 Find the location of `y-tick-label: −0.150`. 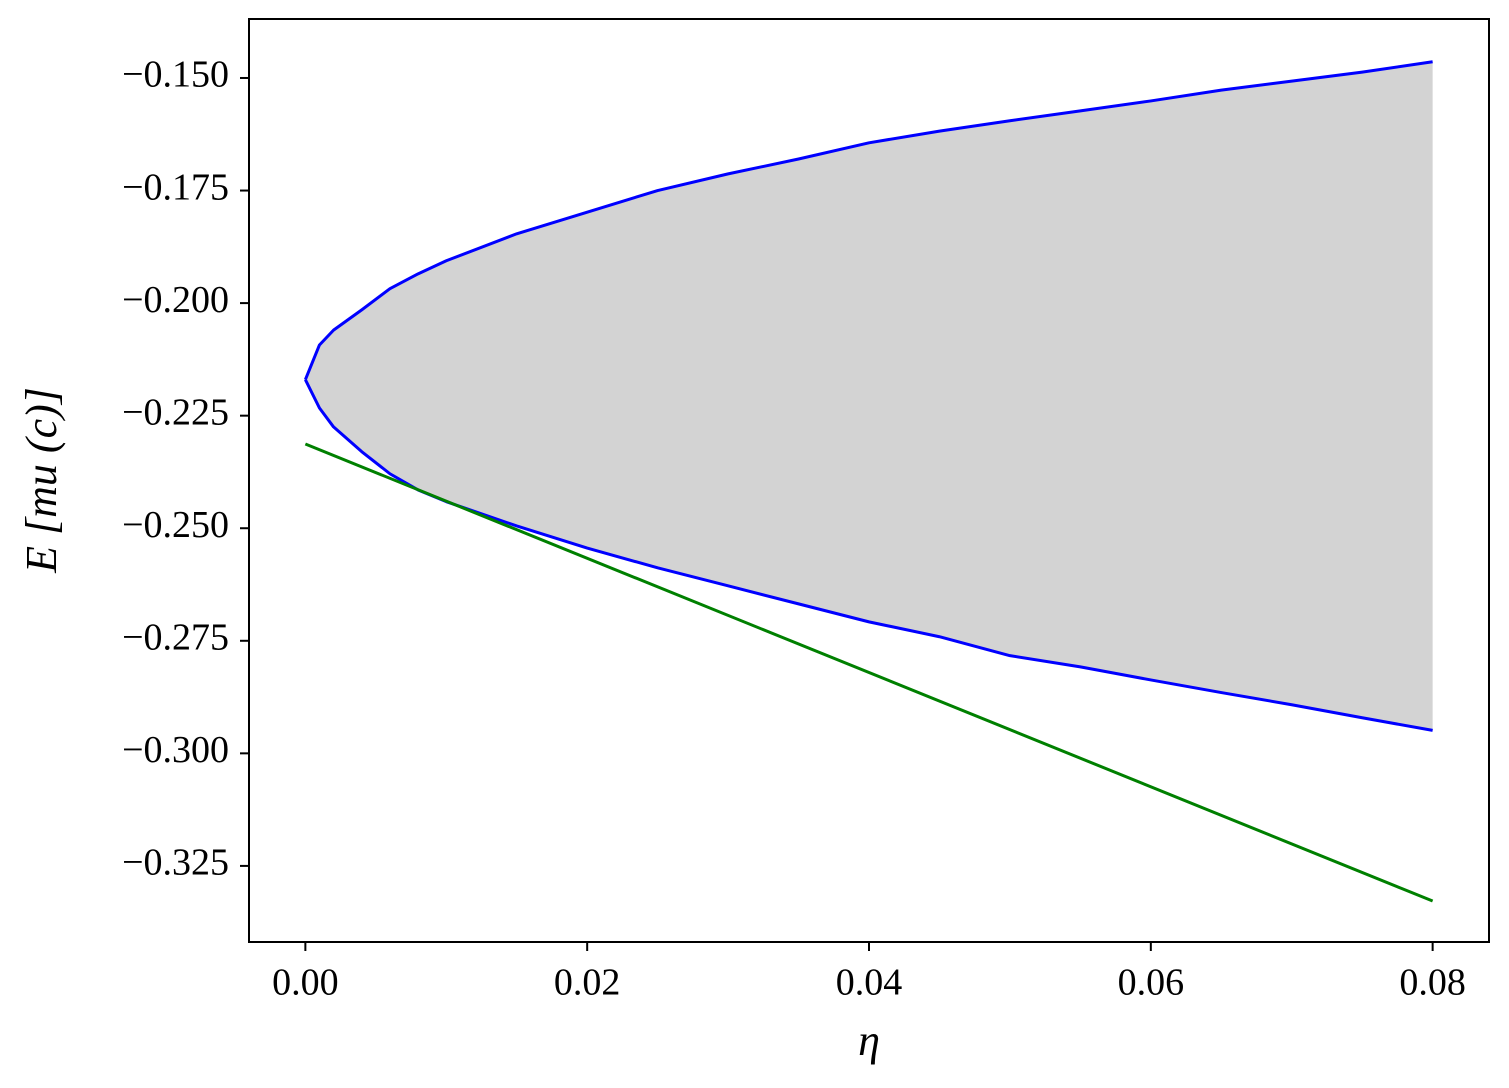

y-tick-label: −0.150 is located at coordinates (175, 75).